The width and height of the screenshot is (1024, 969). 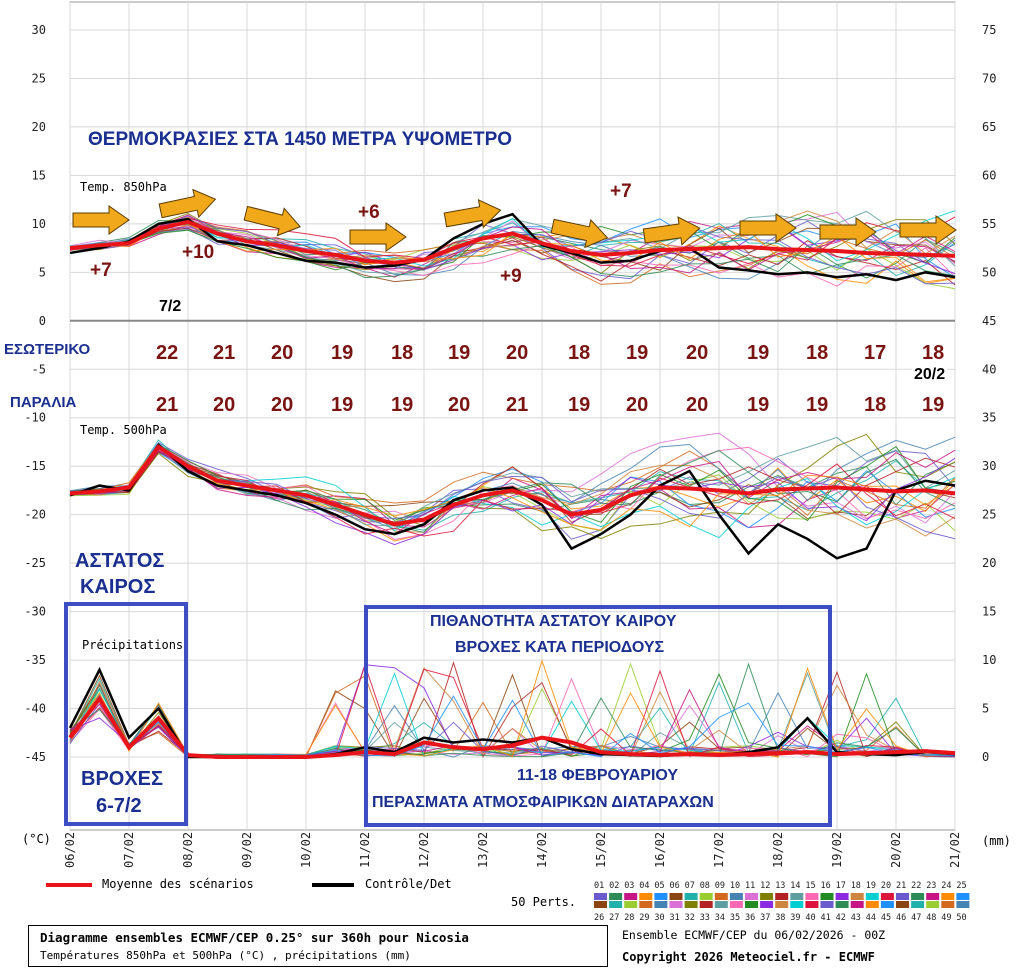 I want to click on x-tick-label: 16/02, so click(x=660, y=850).